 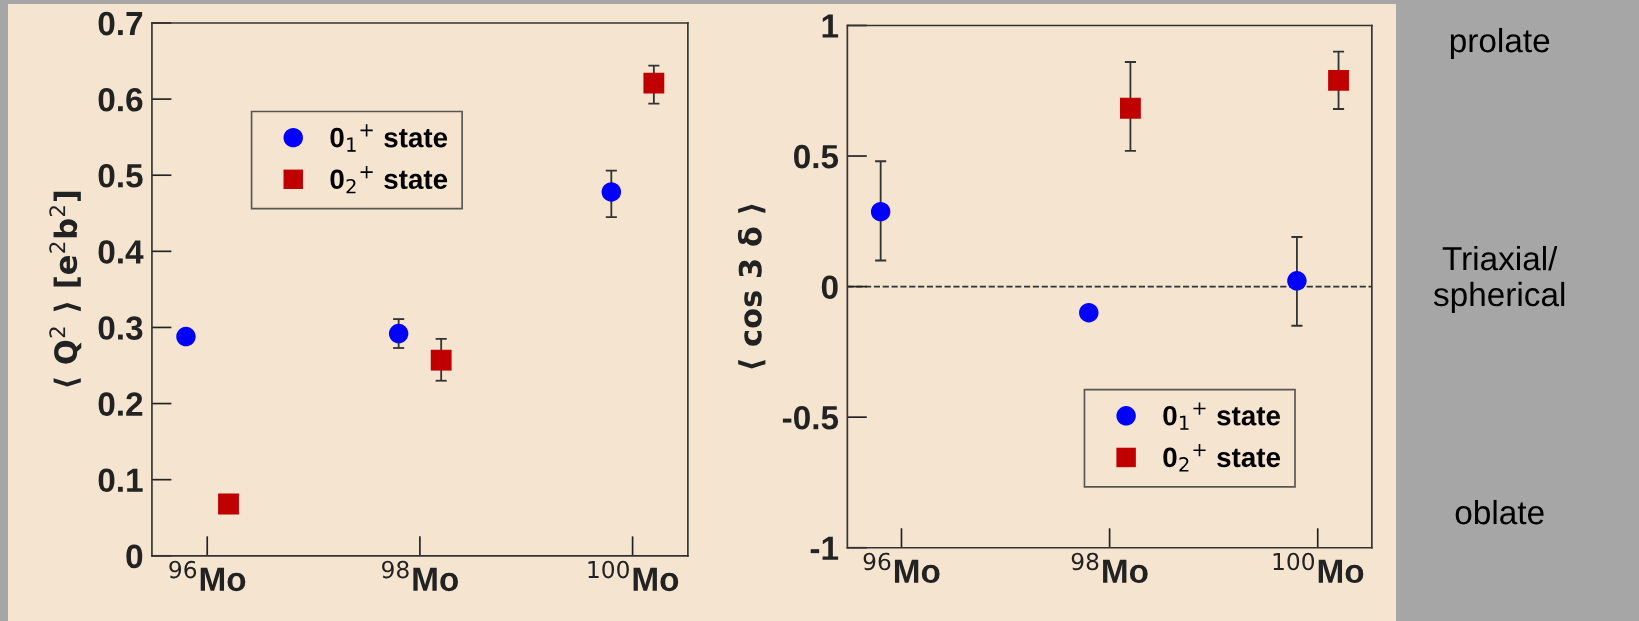 What do you see at coordinates (810, 417) in the screenshot?
I see `y-tick-label: -0.5` at bounding box center [810, 417].